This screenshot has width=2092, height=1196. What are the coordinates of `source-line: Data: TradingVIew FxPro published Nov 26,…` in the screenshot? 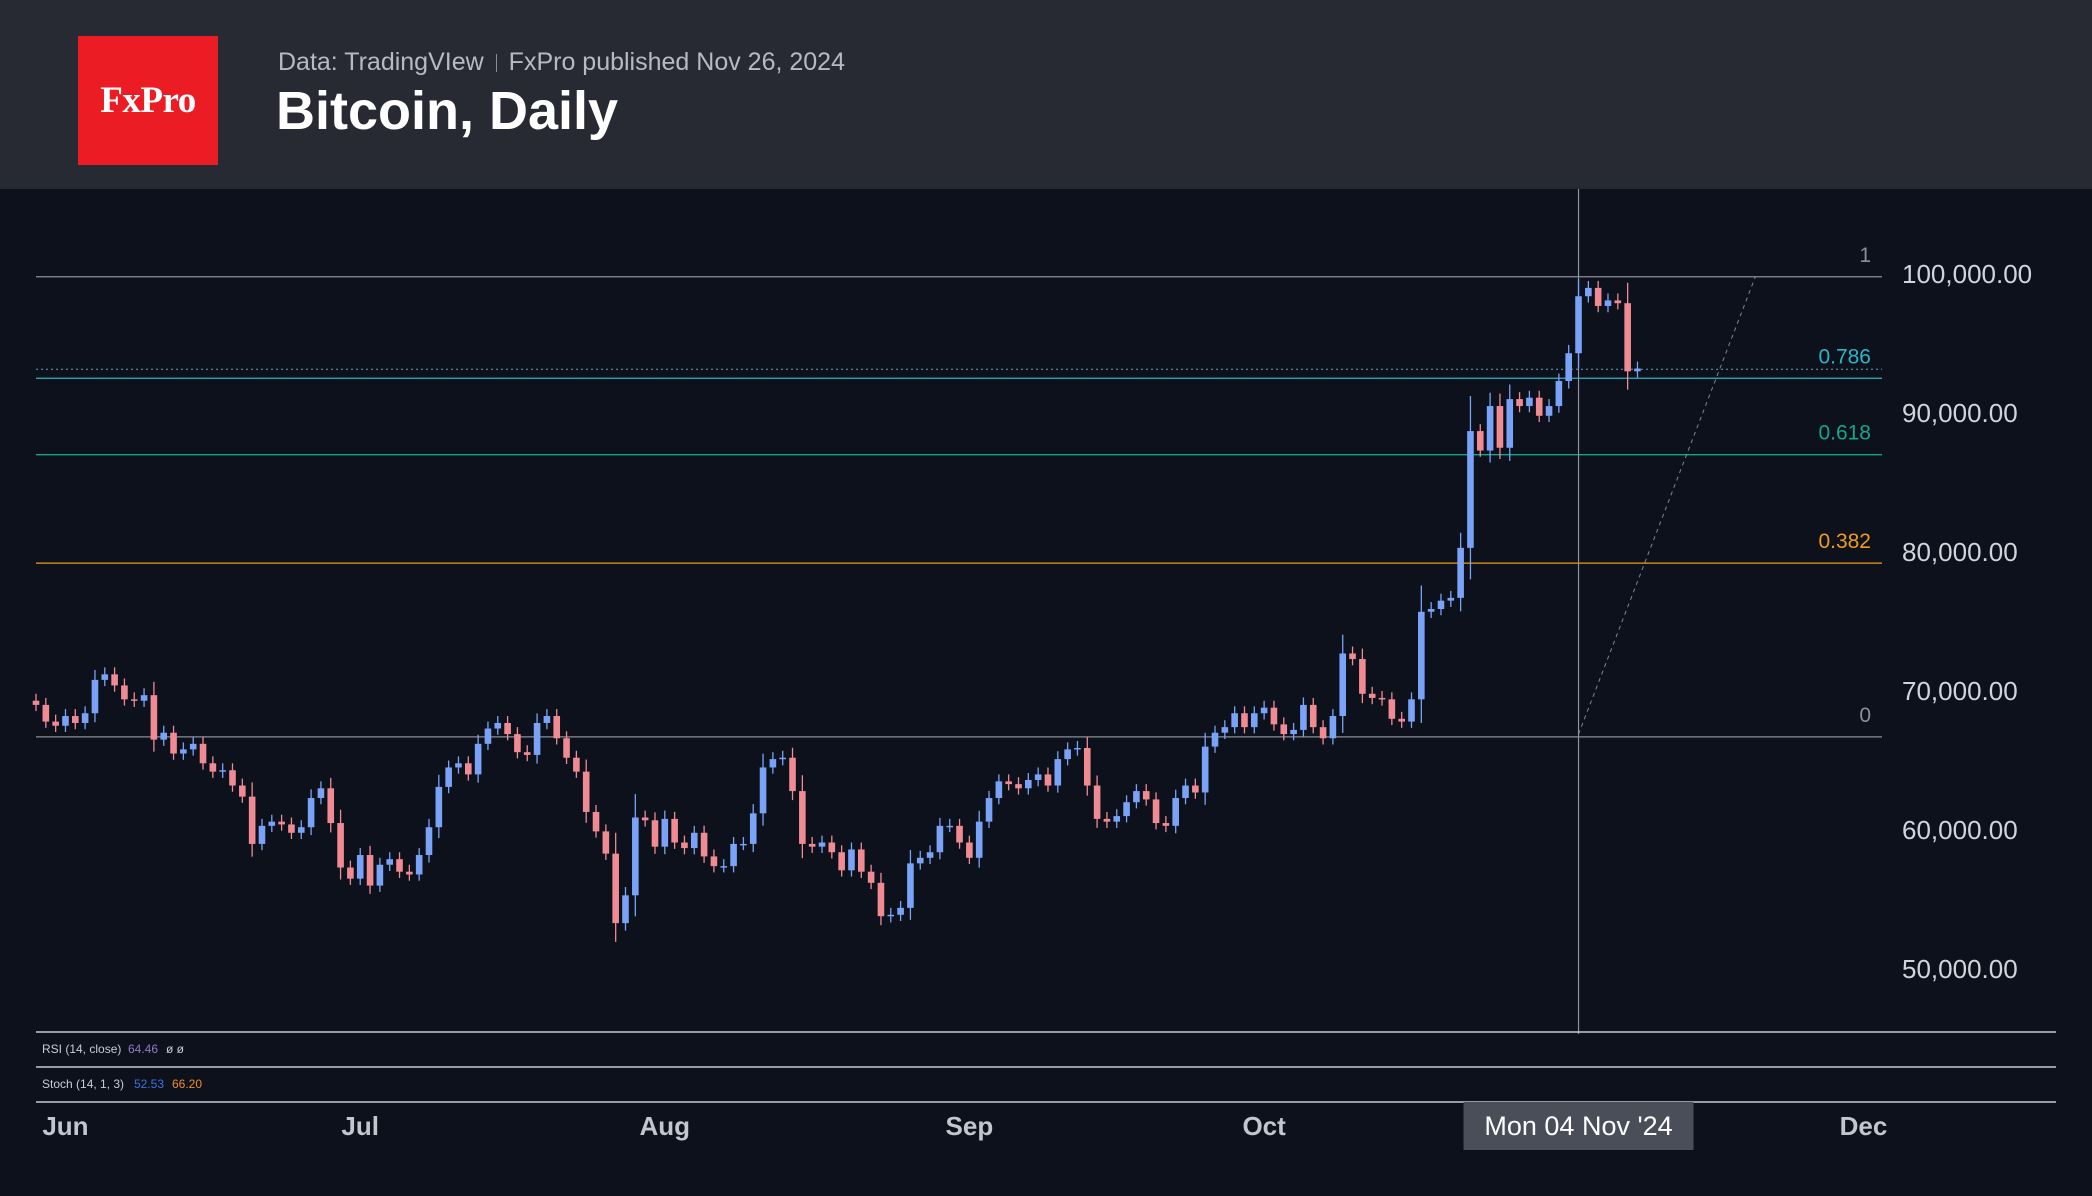 It's located at (561, 62).